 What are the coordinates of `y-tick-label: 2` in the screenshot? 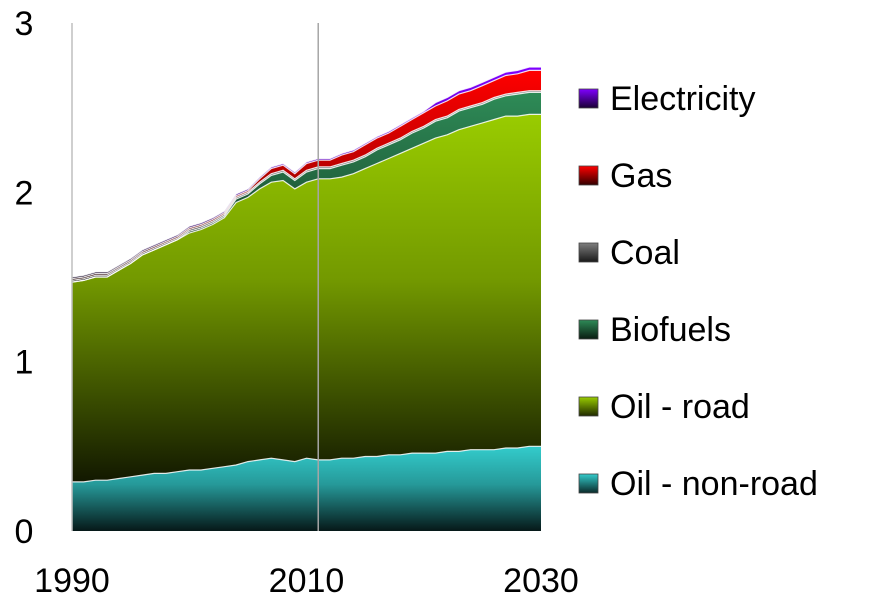 It's located at (24, 193).